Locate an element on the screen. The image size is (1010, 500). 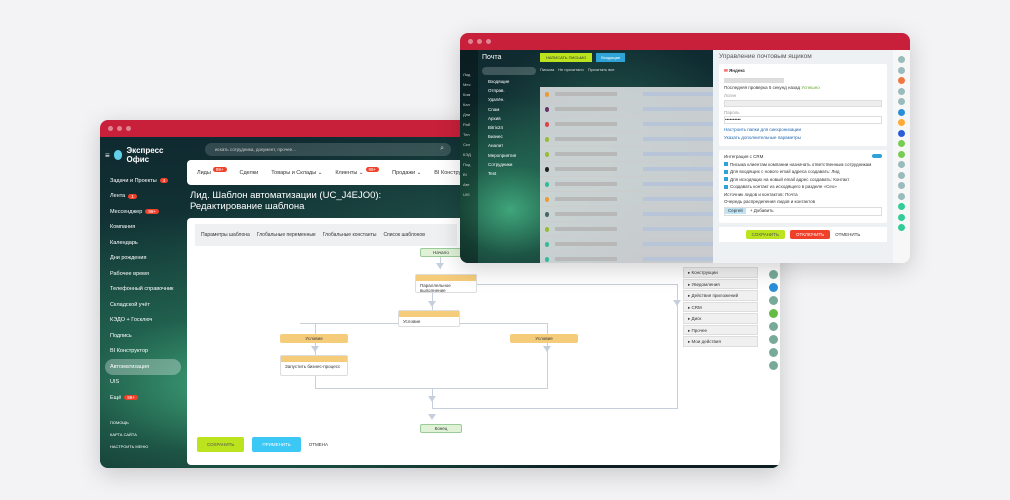
sidebar-link: НАСТРОИТЬ МЕНЮ is located at coordinates (129, 446).